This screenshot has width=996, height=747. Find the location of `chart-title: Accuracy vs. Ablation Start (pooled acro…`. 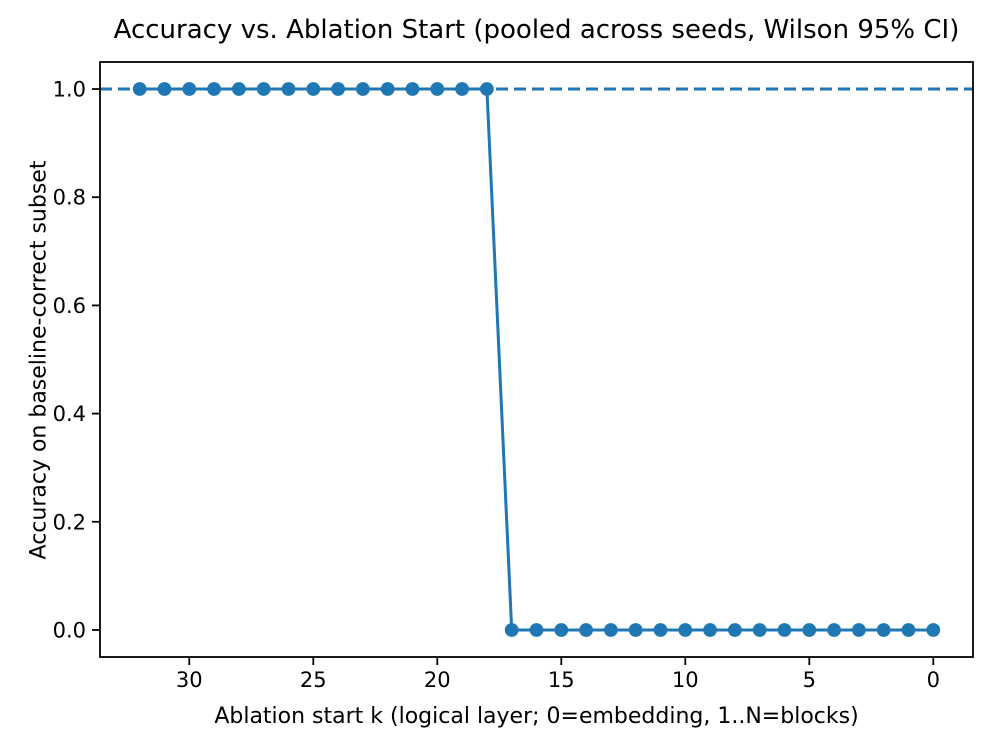

chart-title: Accuracy vs. Ablation Start (pooled acro… is located at coordinates (536, 30).